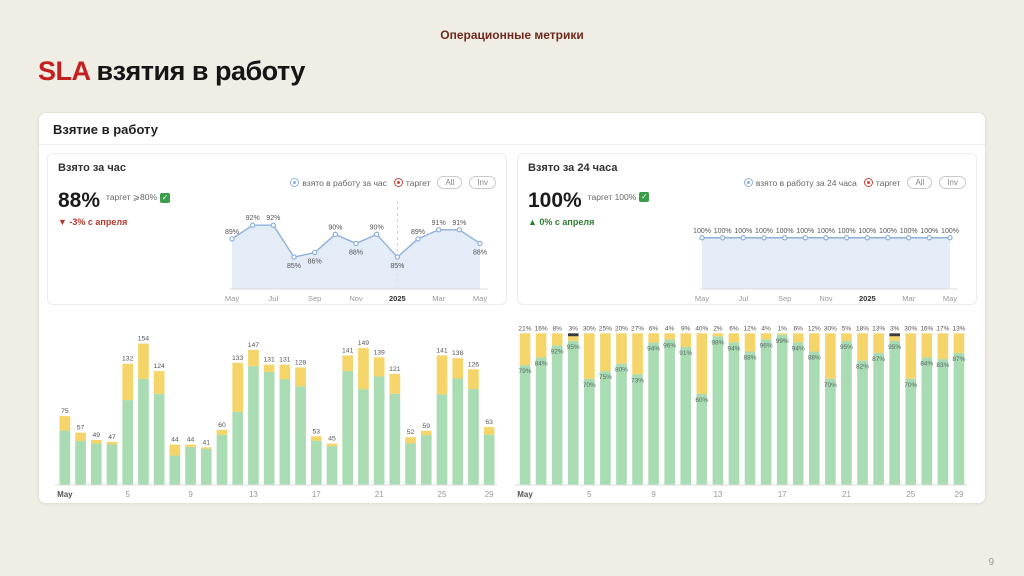  I want to click on svg-text: 5, so click(589, 494).